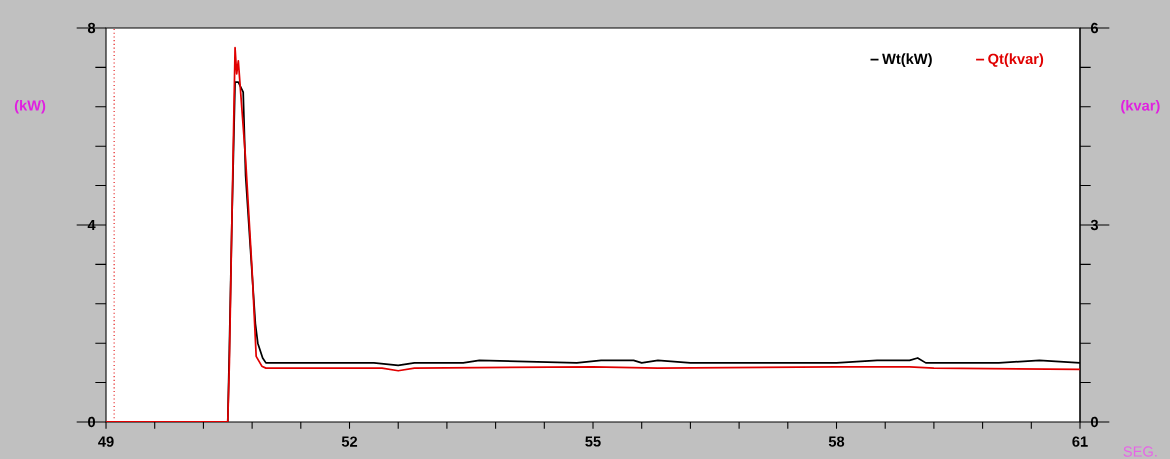  Describe the element at coordinates (1016, 60) in the screenshot. I see `legend-label: Qt(kvar)` at that location.